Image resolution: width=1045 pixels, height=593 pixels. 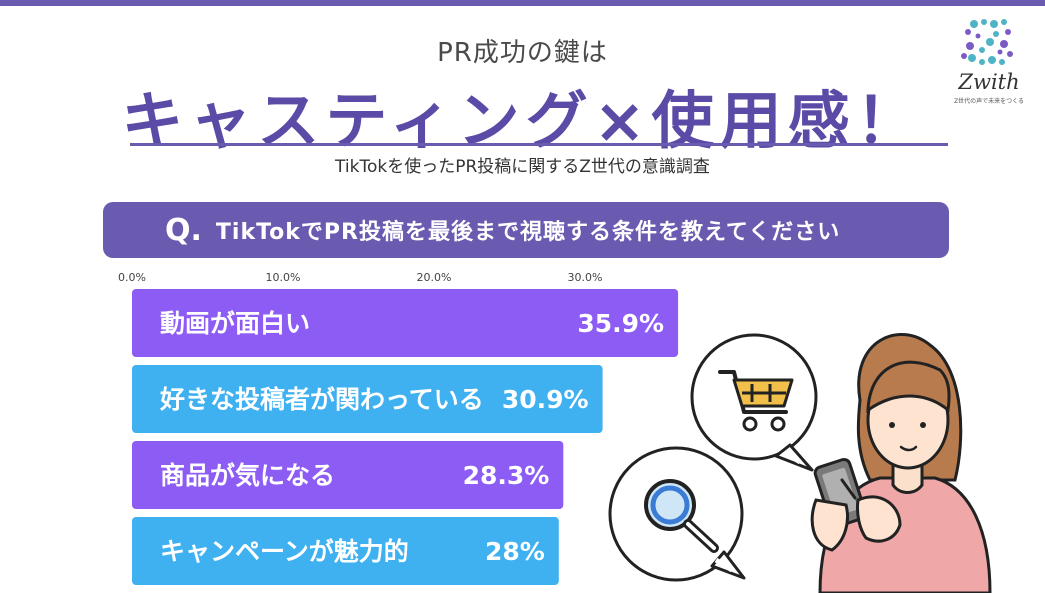 I want to click on question-banner: Q. TikTokでPR投稿を最後まで視聴する条件を教えてください, so click(x=526, y=230).